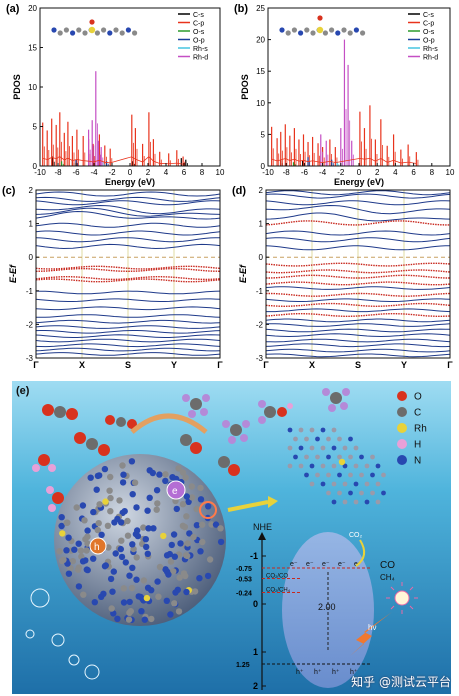 The height and width of the screenshot is (696, 459). What do you see at coordinates (254, 556) in the screenshot?
I see `nhe-tick-label: -1` at bounding box center [254, 556].